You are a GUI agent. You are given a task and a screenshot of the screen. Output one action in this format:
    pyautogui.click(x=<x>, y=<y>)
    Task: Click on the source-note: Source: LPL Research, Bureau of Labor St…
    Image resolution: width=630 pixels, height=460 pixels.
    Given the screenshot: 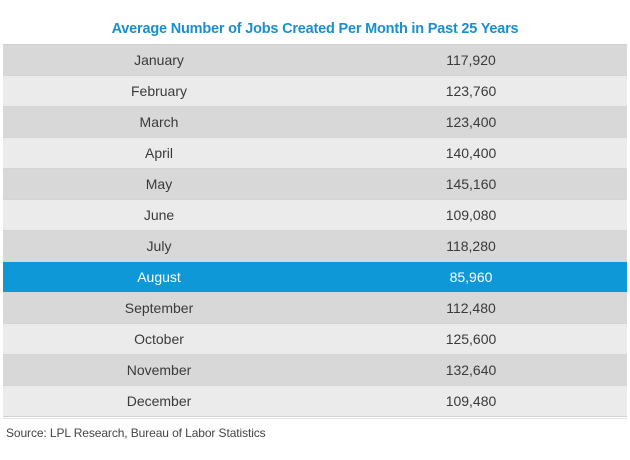 What is the action you would take?
    pyautogui.click(x=136, y=433)
    